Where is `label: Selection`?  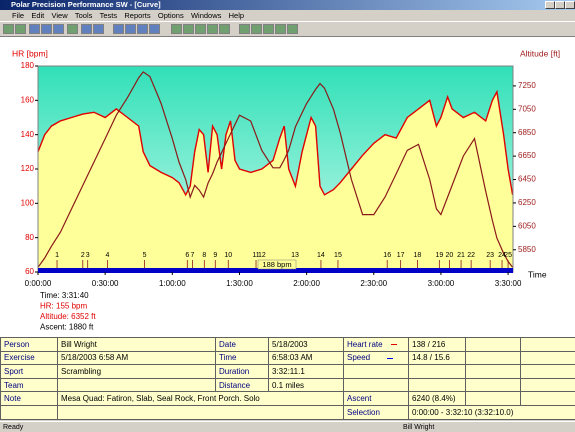
label: Selection is located at coordinates (376, 412).